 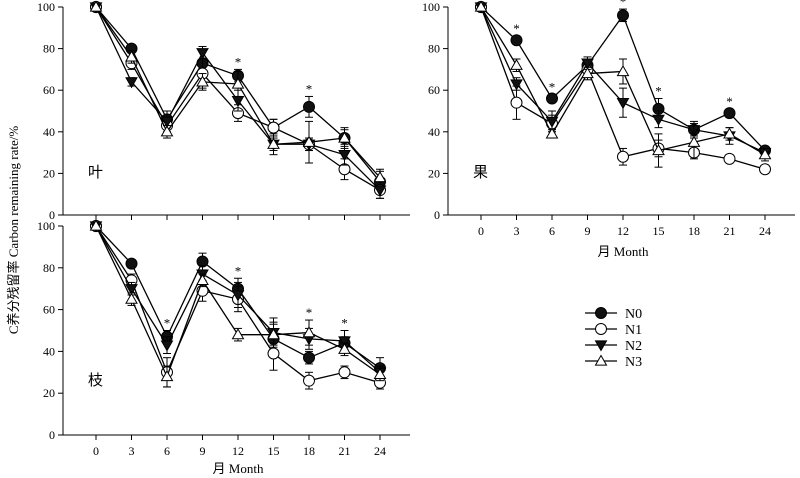 I want to click on legend-marker-N3, so click(x=601, y=360).